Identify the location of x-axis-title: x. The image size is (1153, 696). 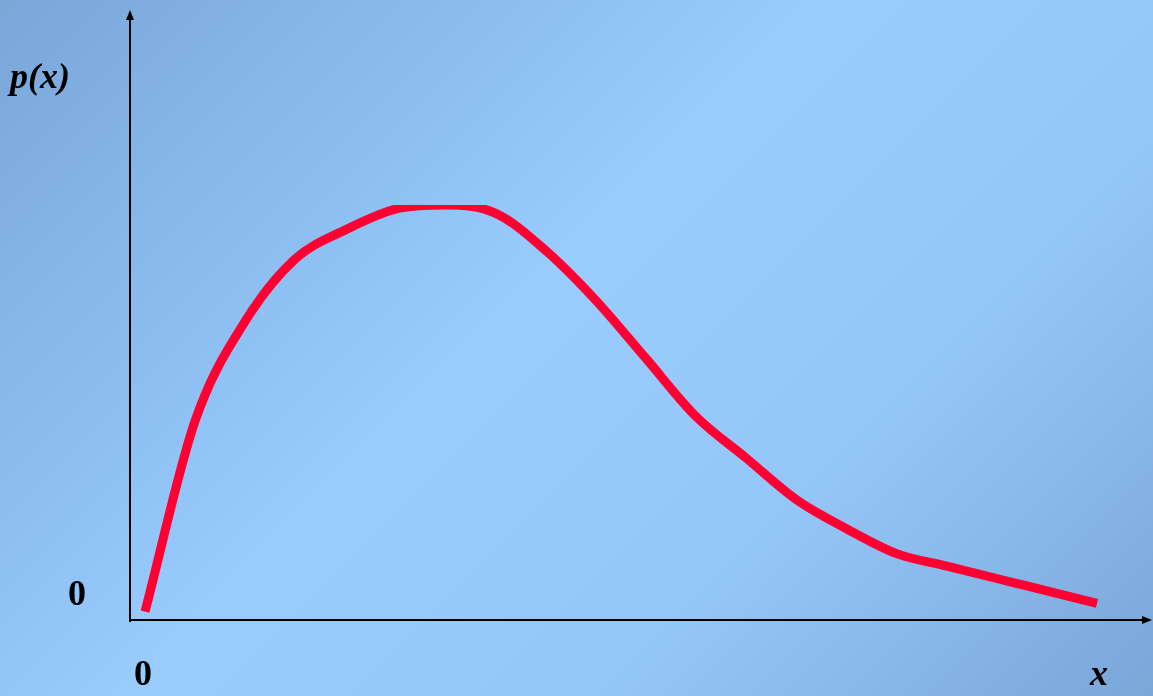
(1099, 673).